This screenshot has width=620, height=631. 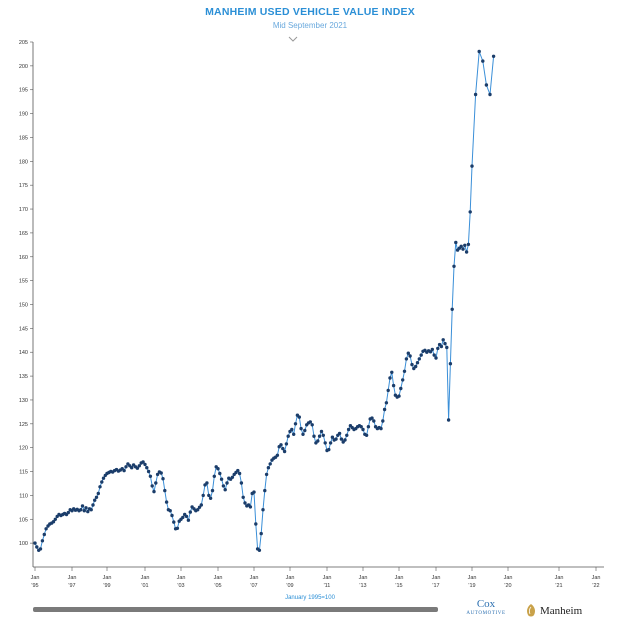 What do you see at coordinates (595, 586) in the screenshot?
I see `x-tick-label: '22` at bounding box center [595, 586].